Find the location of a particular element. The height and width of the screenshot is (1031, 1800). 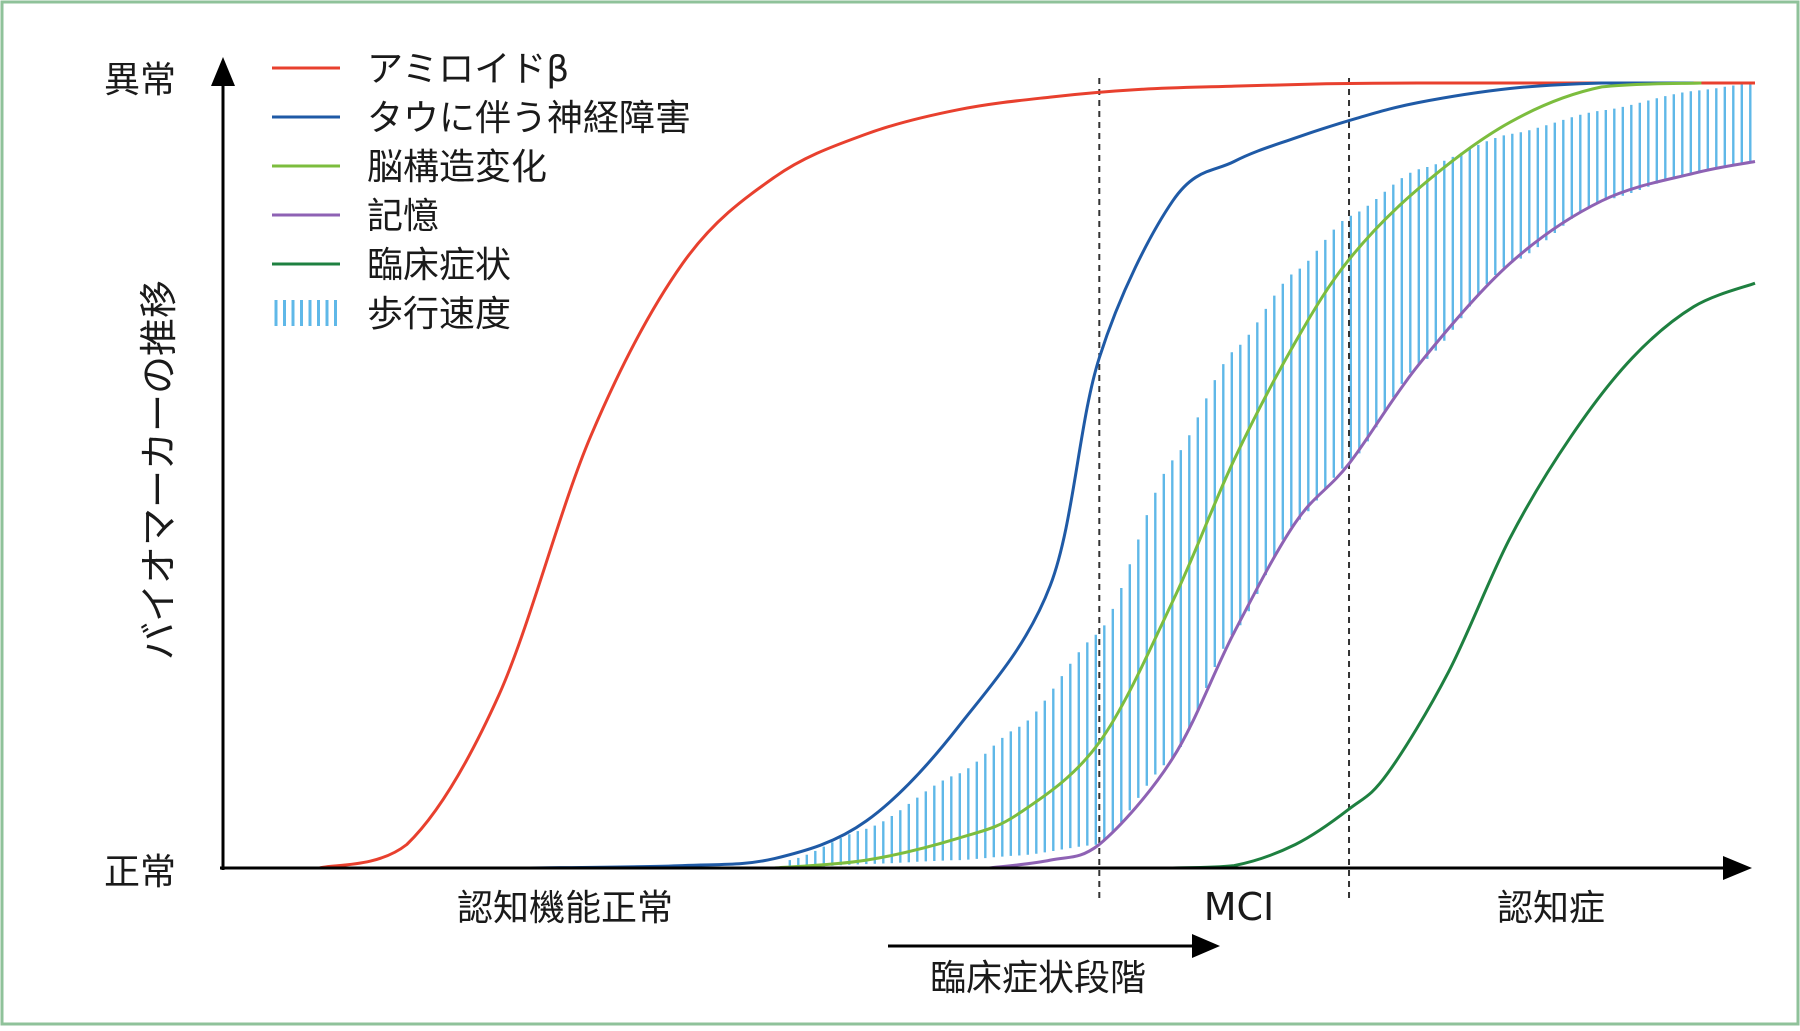

x-tick-mci: MCI is located at coordinates (1239, 907).